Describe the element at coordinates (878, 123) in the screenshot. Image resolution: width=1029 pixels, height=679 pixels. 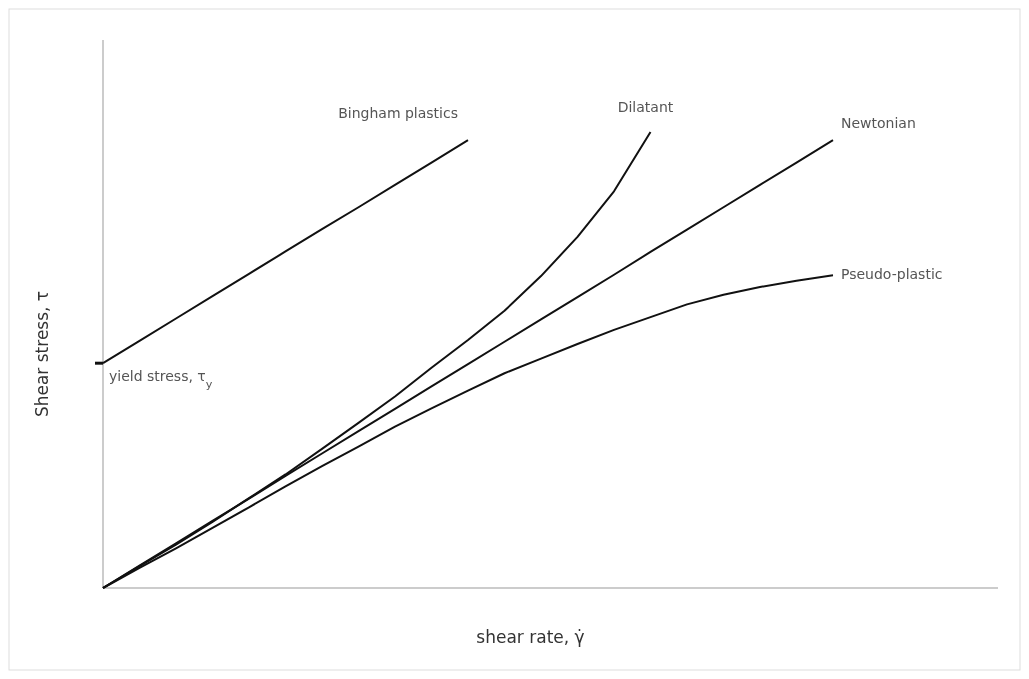
I see `series-label: Newtonian` at that location.